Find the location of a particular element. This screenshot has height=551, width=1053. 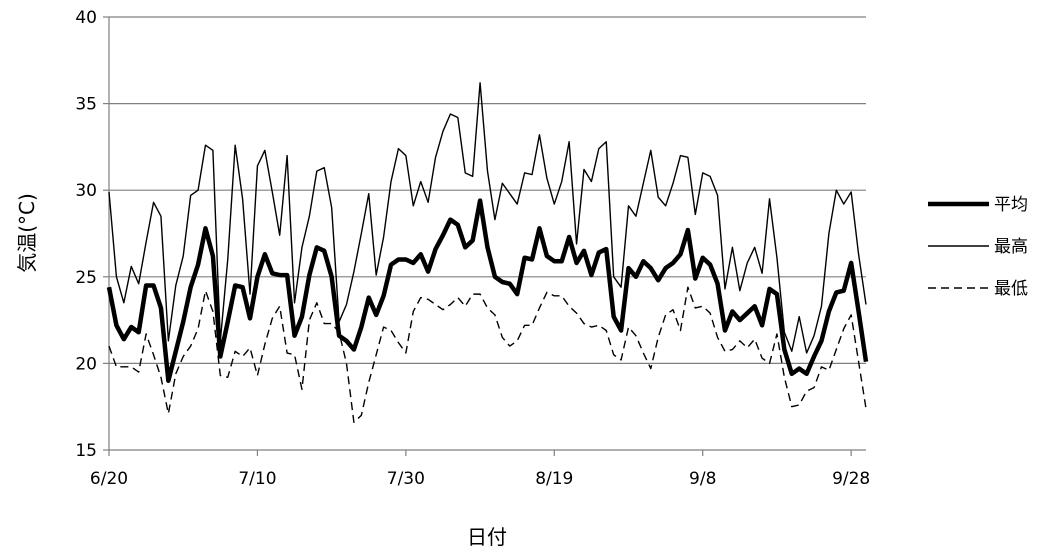

x-axis-title: 日付 is located at coordinates (487, 537).